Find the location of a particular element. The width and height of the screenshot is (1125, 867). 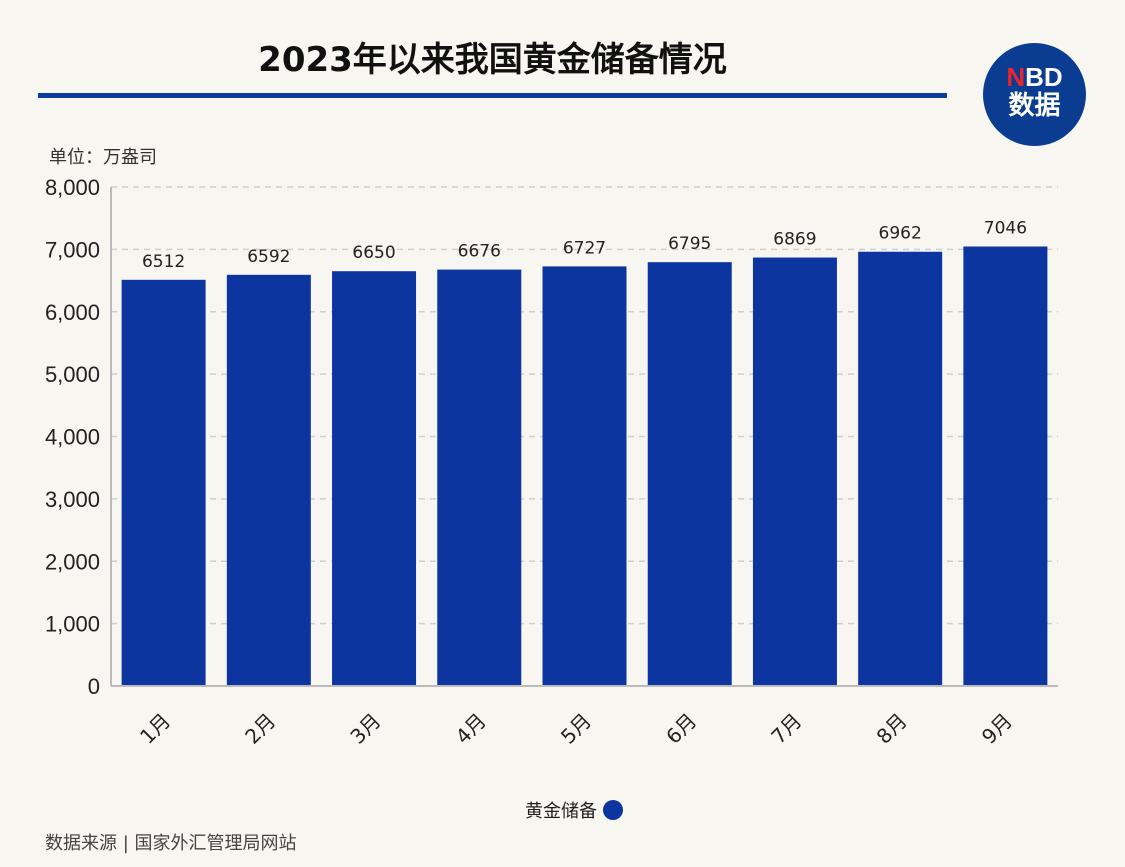

data-label: 6676 is located at coordinates (479, 252).